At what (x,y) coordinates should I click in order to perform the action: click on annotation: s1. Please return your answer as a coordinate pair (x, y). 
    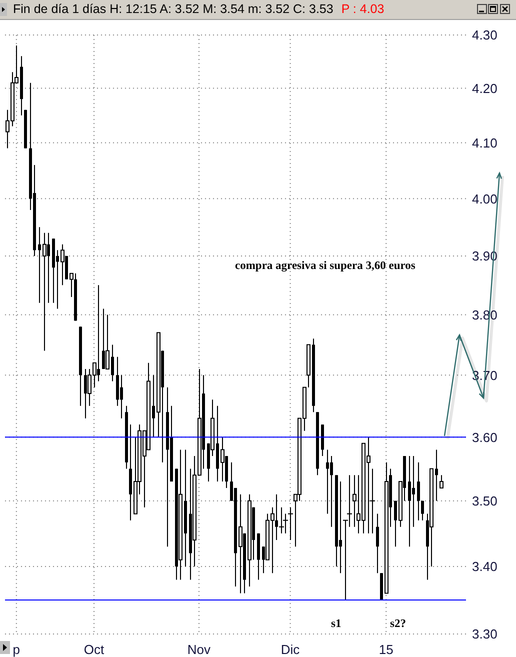
    Looking at the image, I should click on (336, 624).